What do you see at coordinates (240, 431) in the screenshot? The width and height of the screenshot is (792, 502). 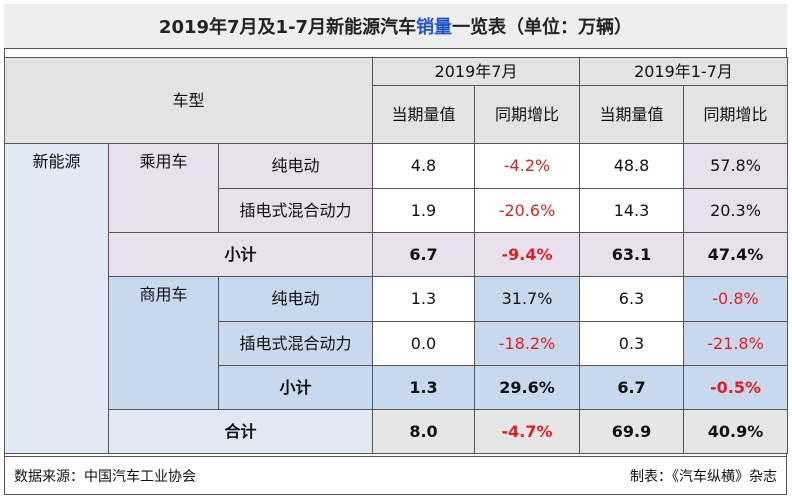 I see `total-label: 合计` at bounding box center [240, 431].